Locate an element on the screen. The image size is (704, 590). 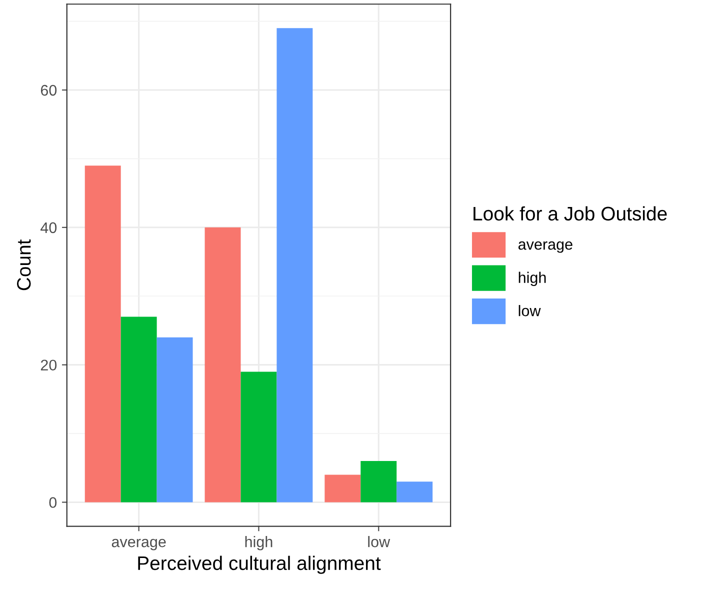
legend-label: low is located at coordinates (529, 310).